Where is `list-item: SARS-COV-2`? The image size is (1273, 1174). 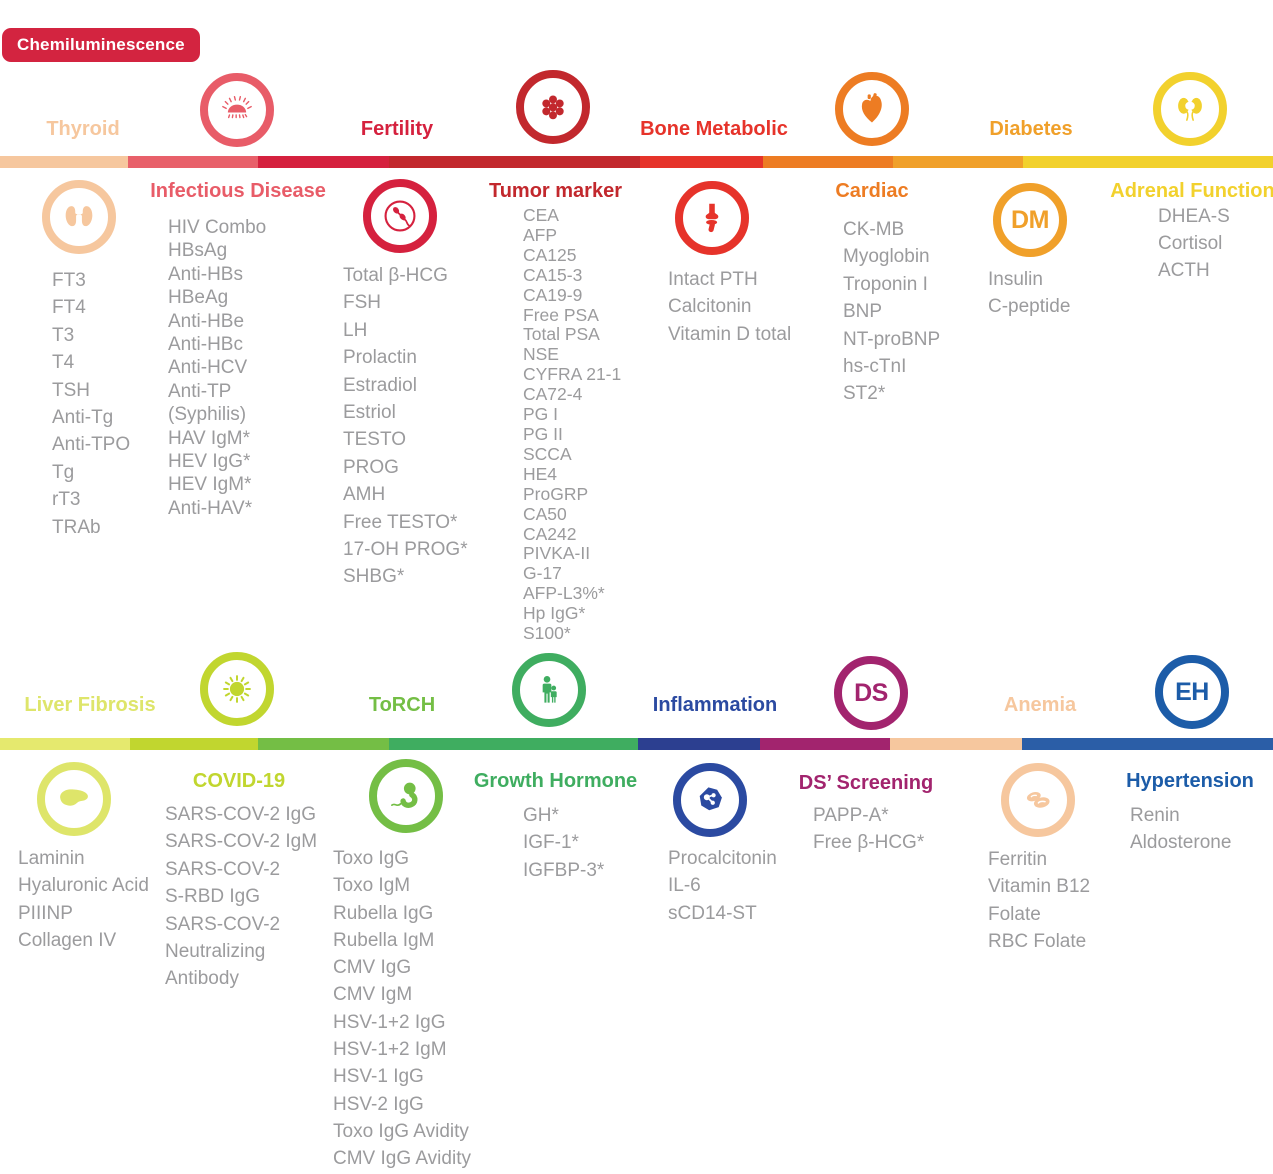 list-item: SARS-COV-2 is located at coordinates (223, 924).